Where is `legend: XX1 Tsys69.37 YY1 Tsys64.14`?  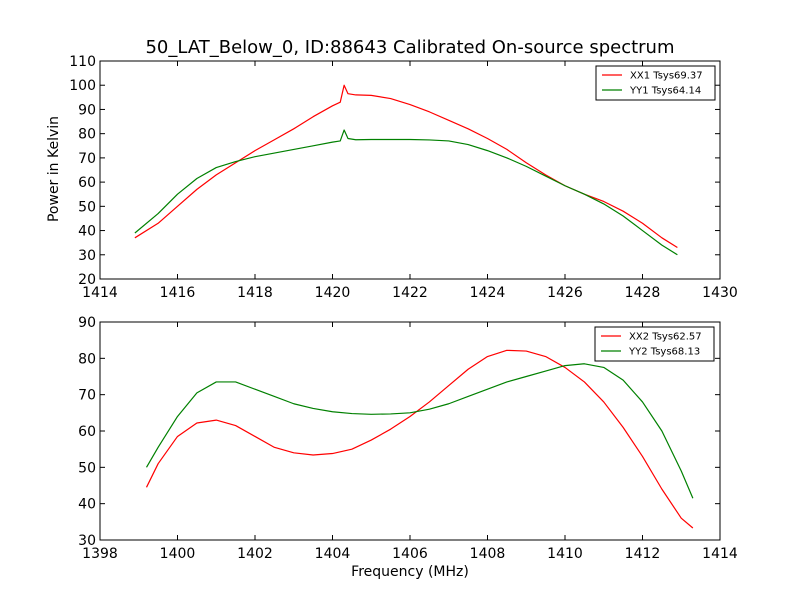 legend: XX1 Tsys69.37 YY1 Tsys64.14 is located at coordinates (655, 83).